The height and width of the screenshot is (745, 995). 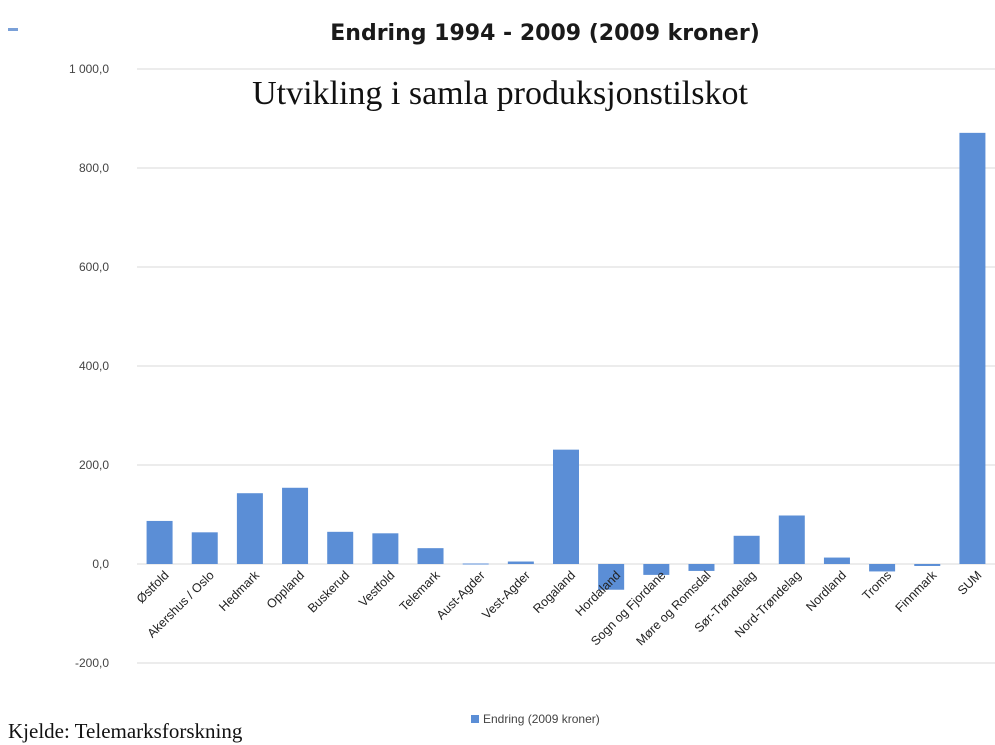 I want to click on legend: Endring (2009 kroner), so click(x=535, y=719).